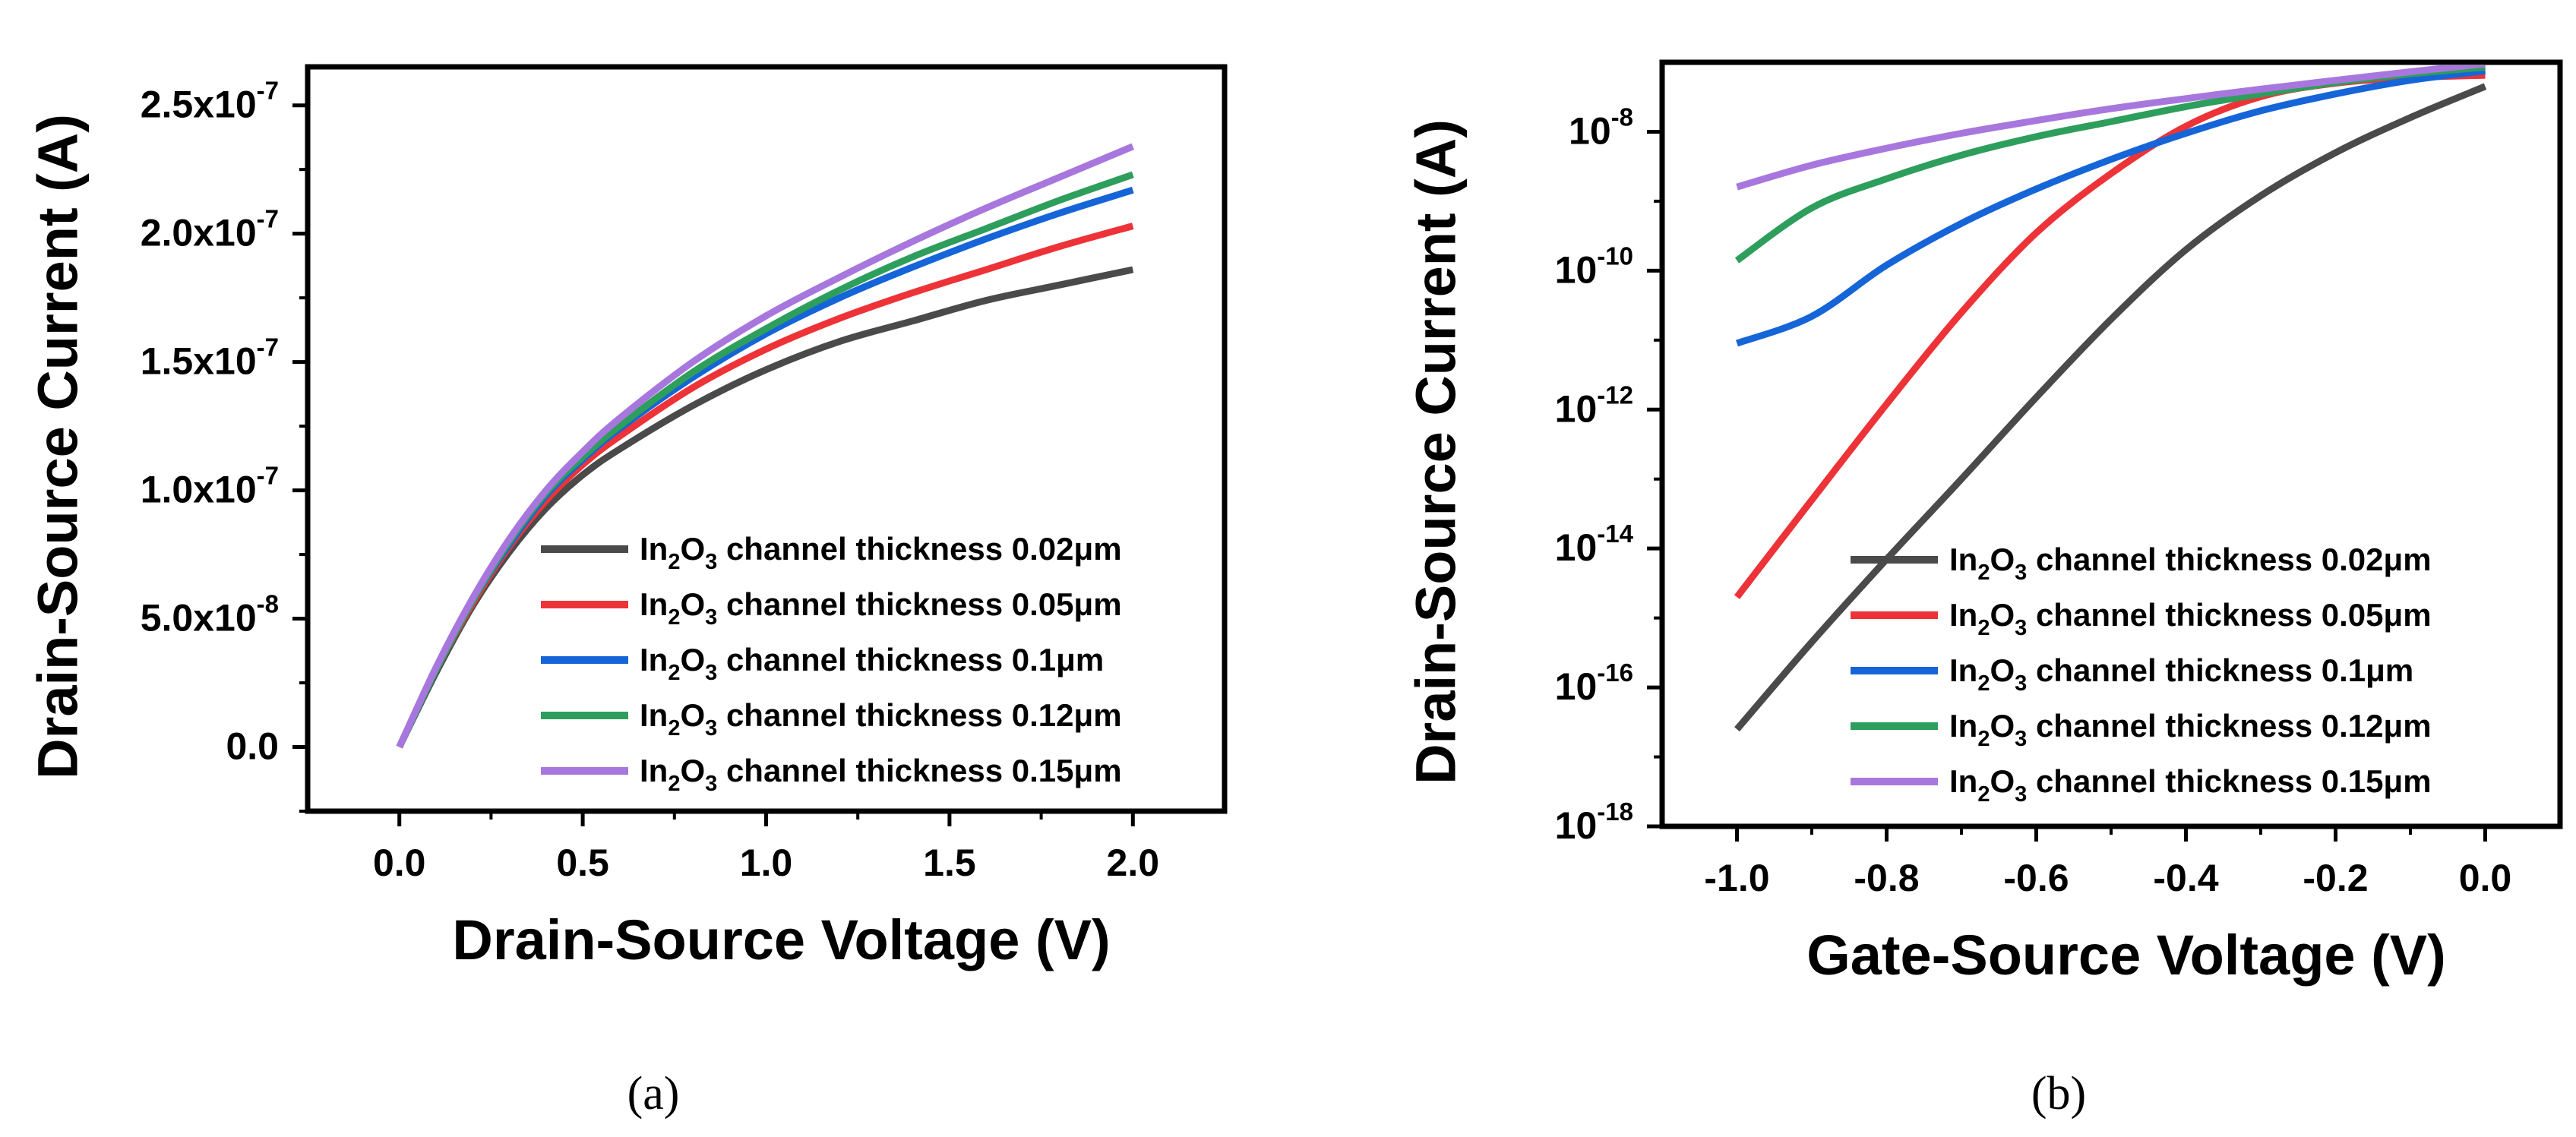 The width and height of the screenshot is (2576, 1137). What do you see at coordinates (1594, 405) in the screenshot?
I see `y-tick-label: 10-12` at bounding box center [1594, 405].